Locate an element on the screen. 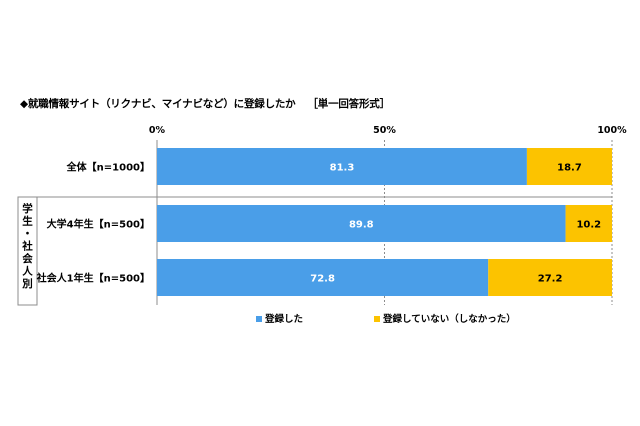 The width and height of the screenshot is (640, 426). x-tick-label: 0% is located at coordinates (157, 130).